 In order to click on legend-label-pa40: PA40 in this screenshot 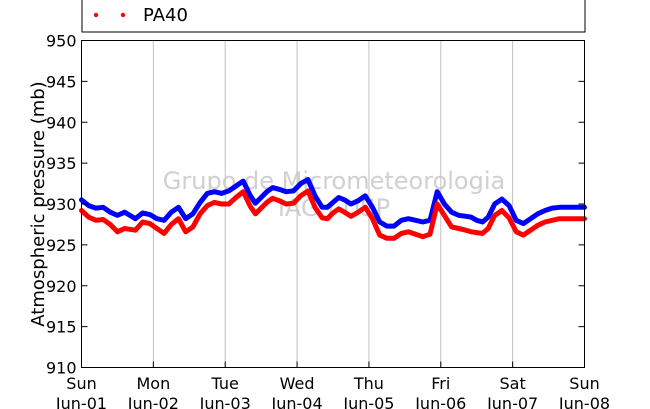, I will do `click(165, 15)`.